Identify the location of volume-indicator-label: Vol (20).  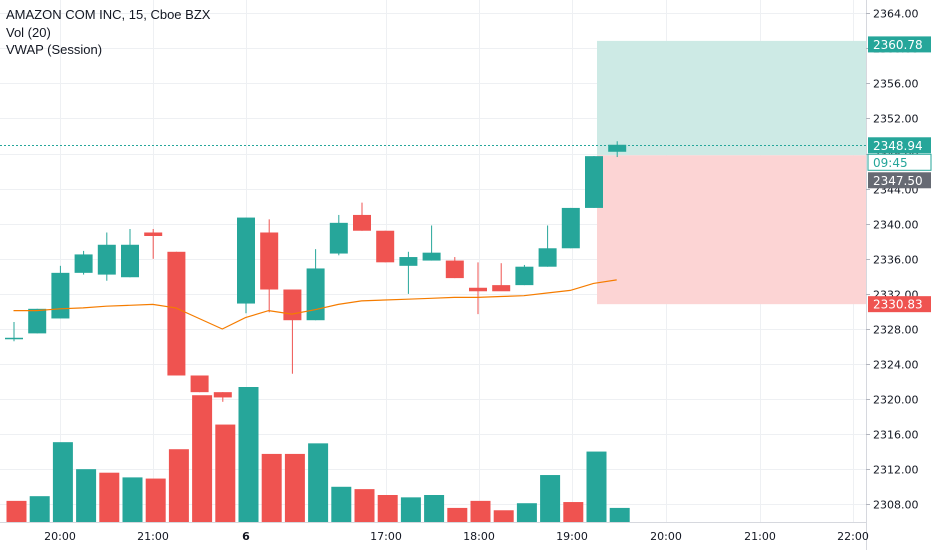
(28, 32).